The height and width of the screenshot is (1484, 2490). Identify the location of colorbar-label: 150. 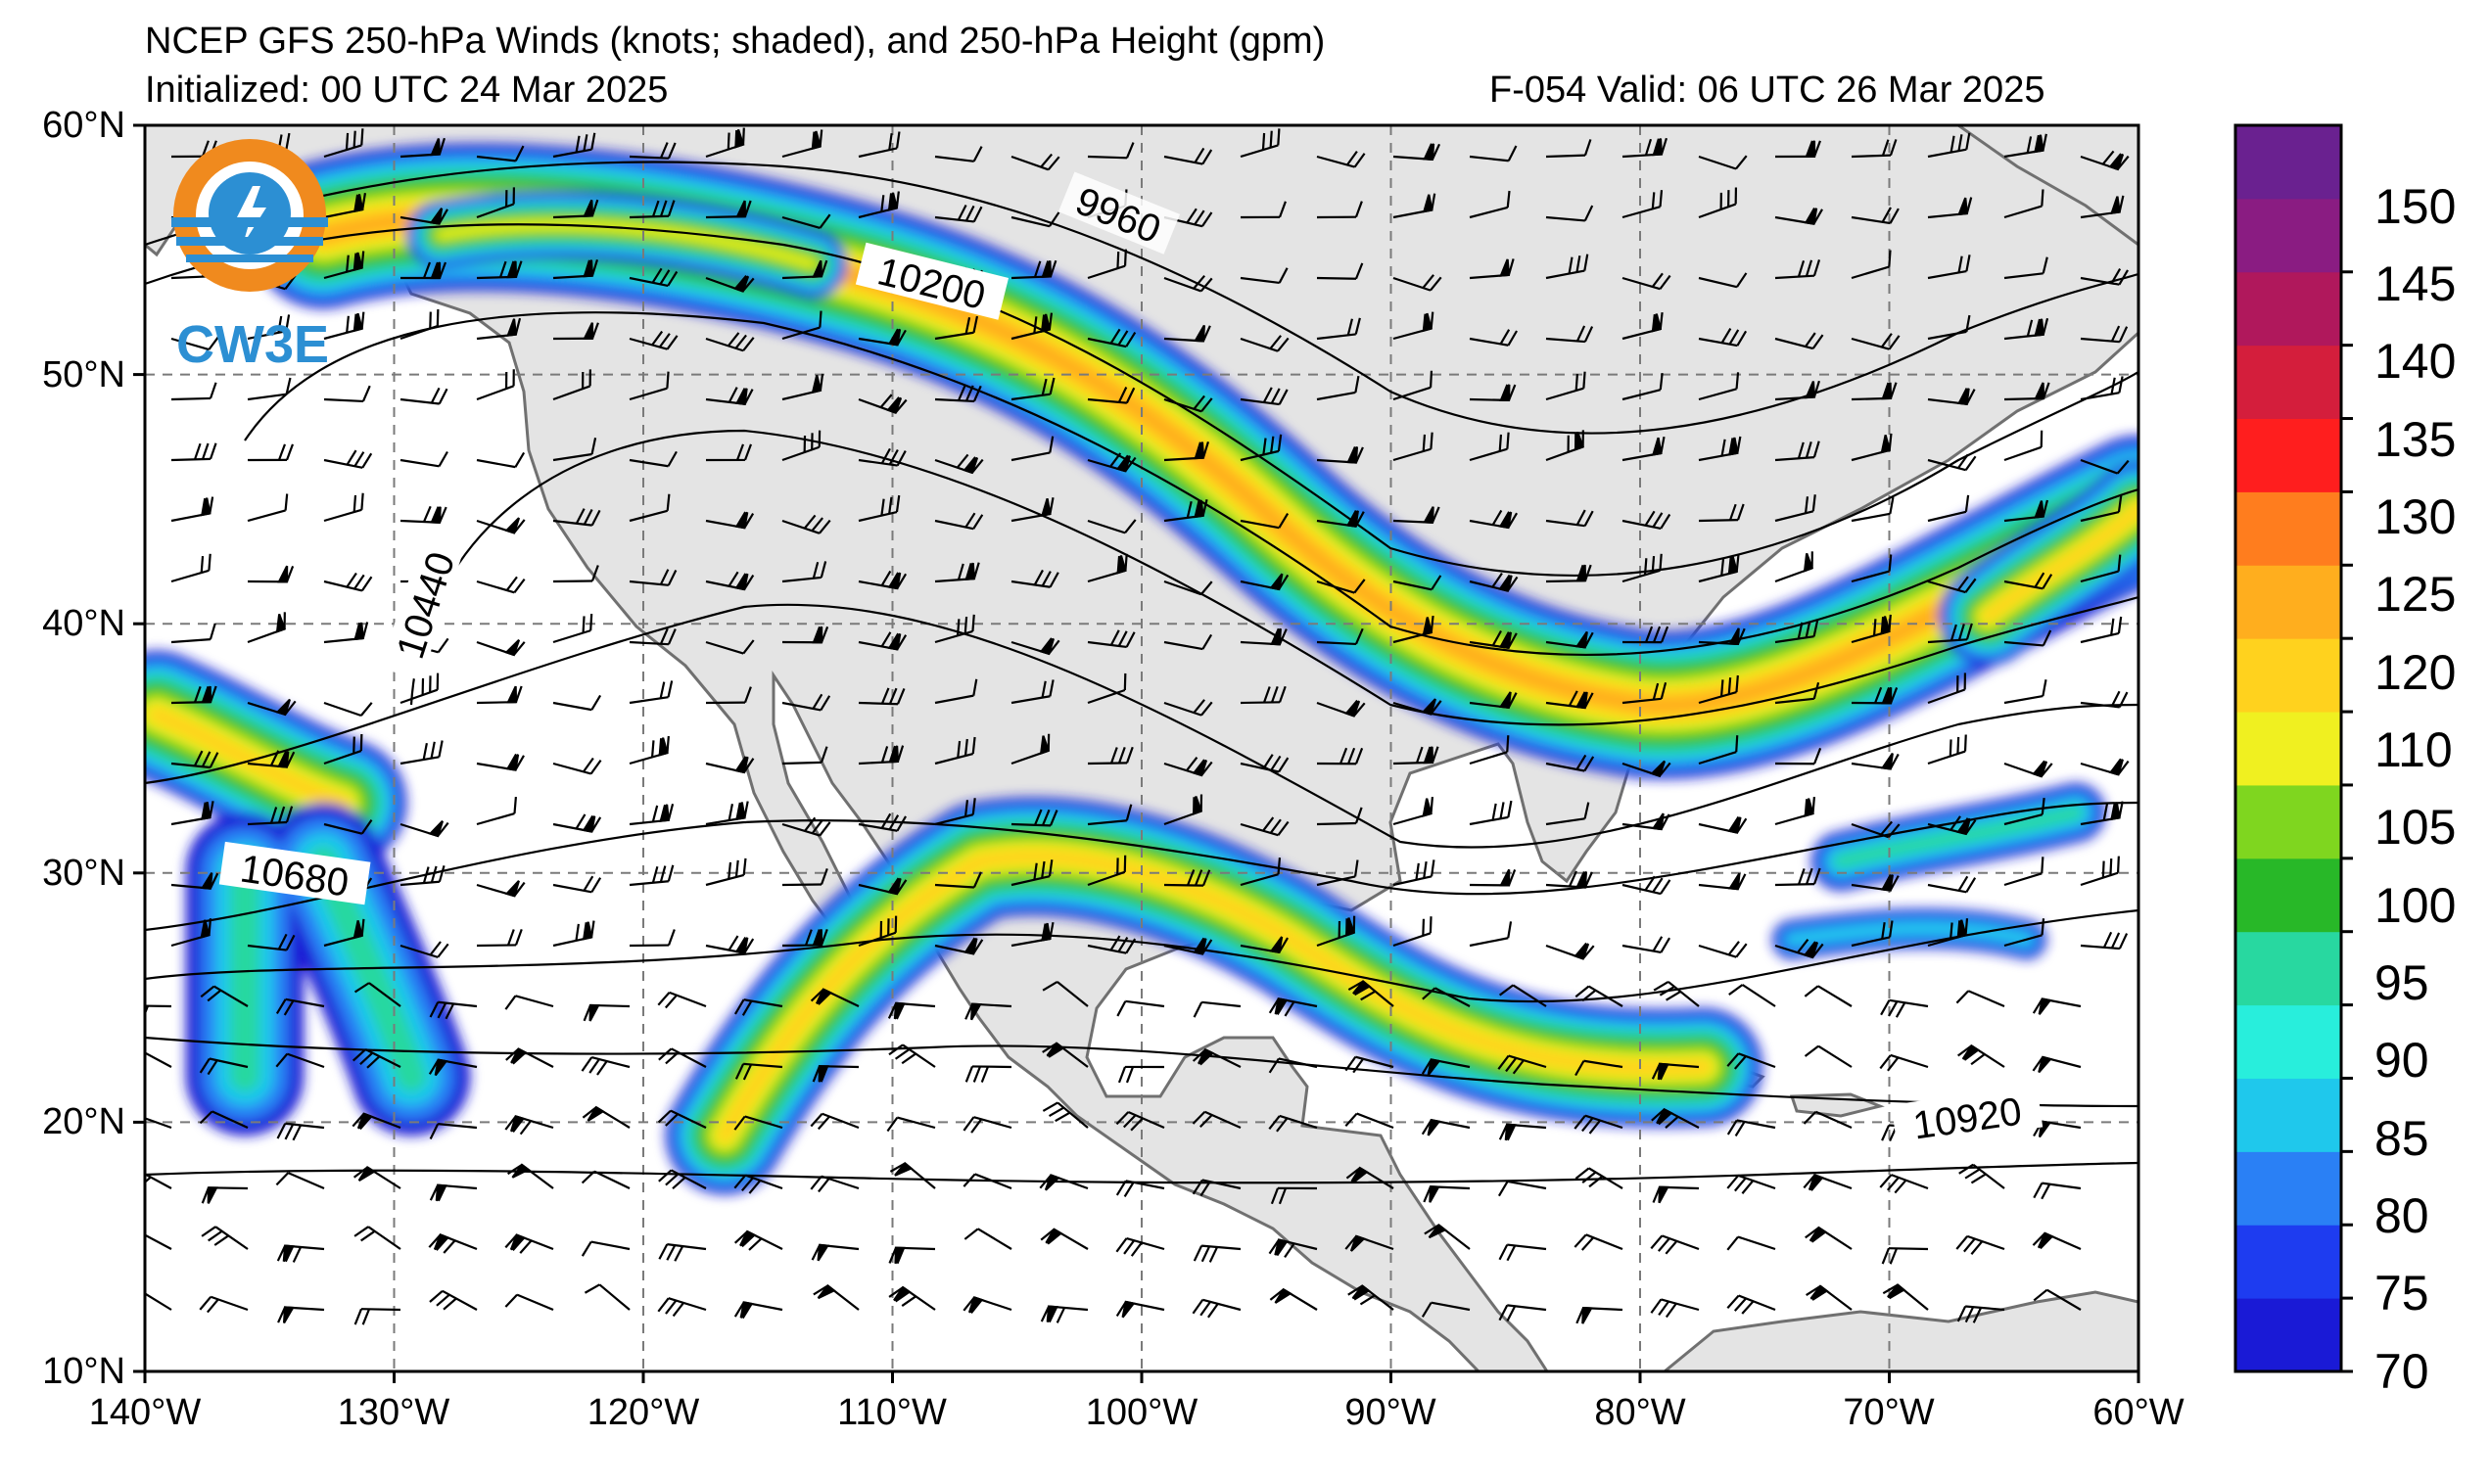
(2415, 206).